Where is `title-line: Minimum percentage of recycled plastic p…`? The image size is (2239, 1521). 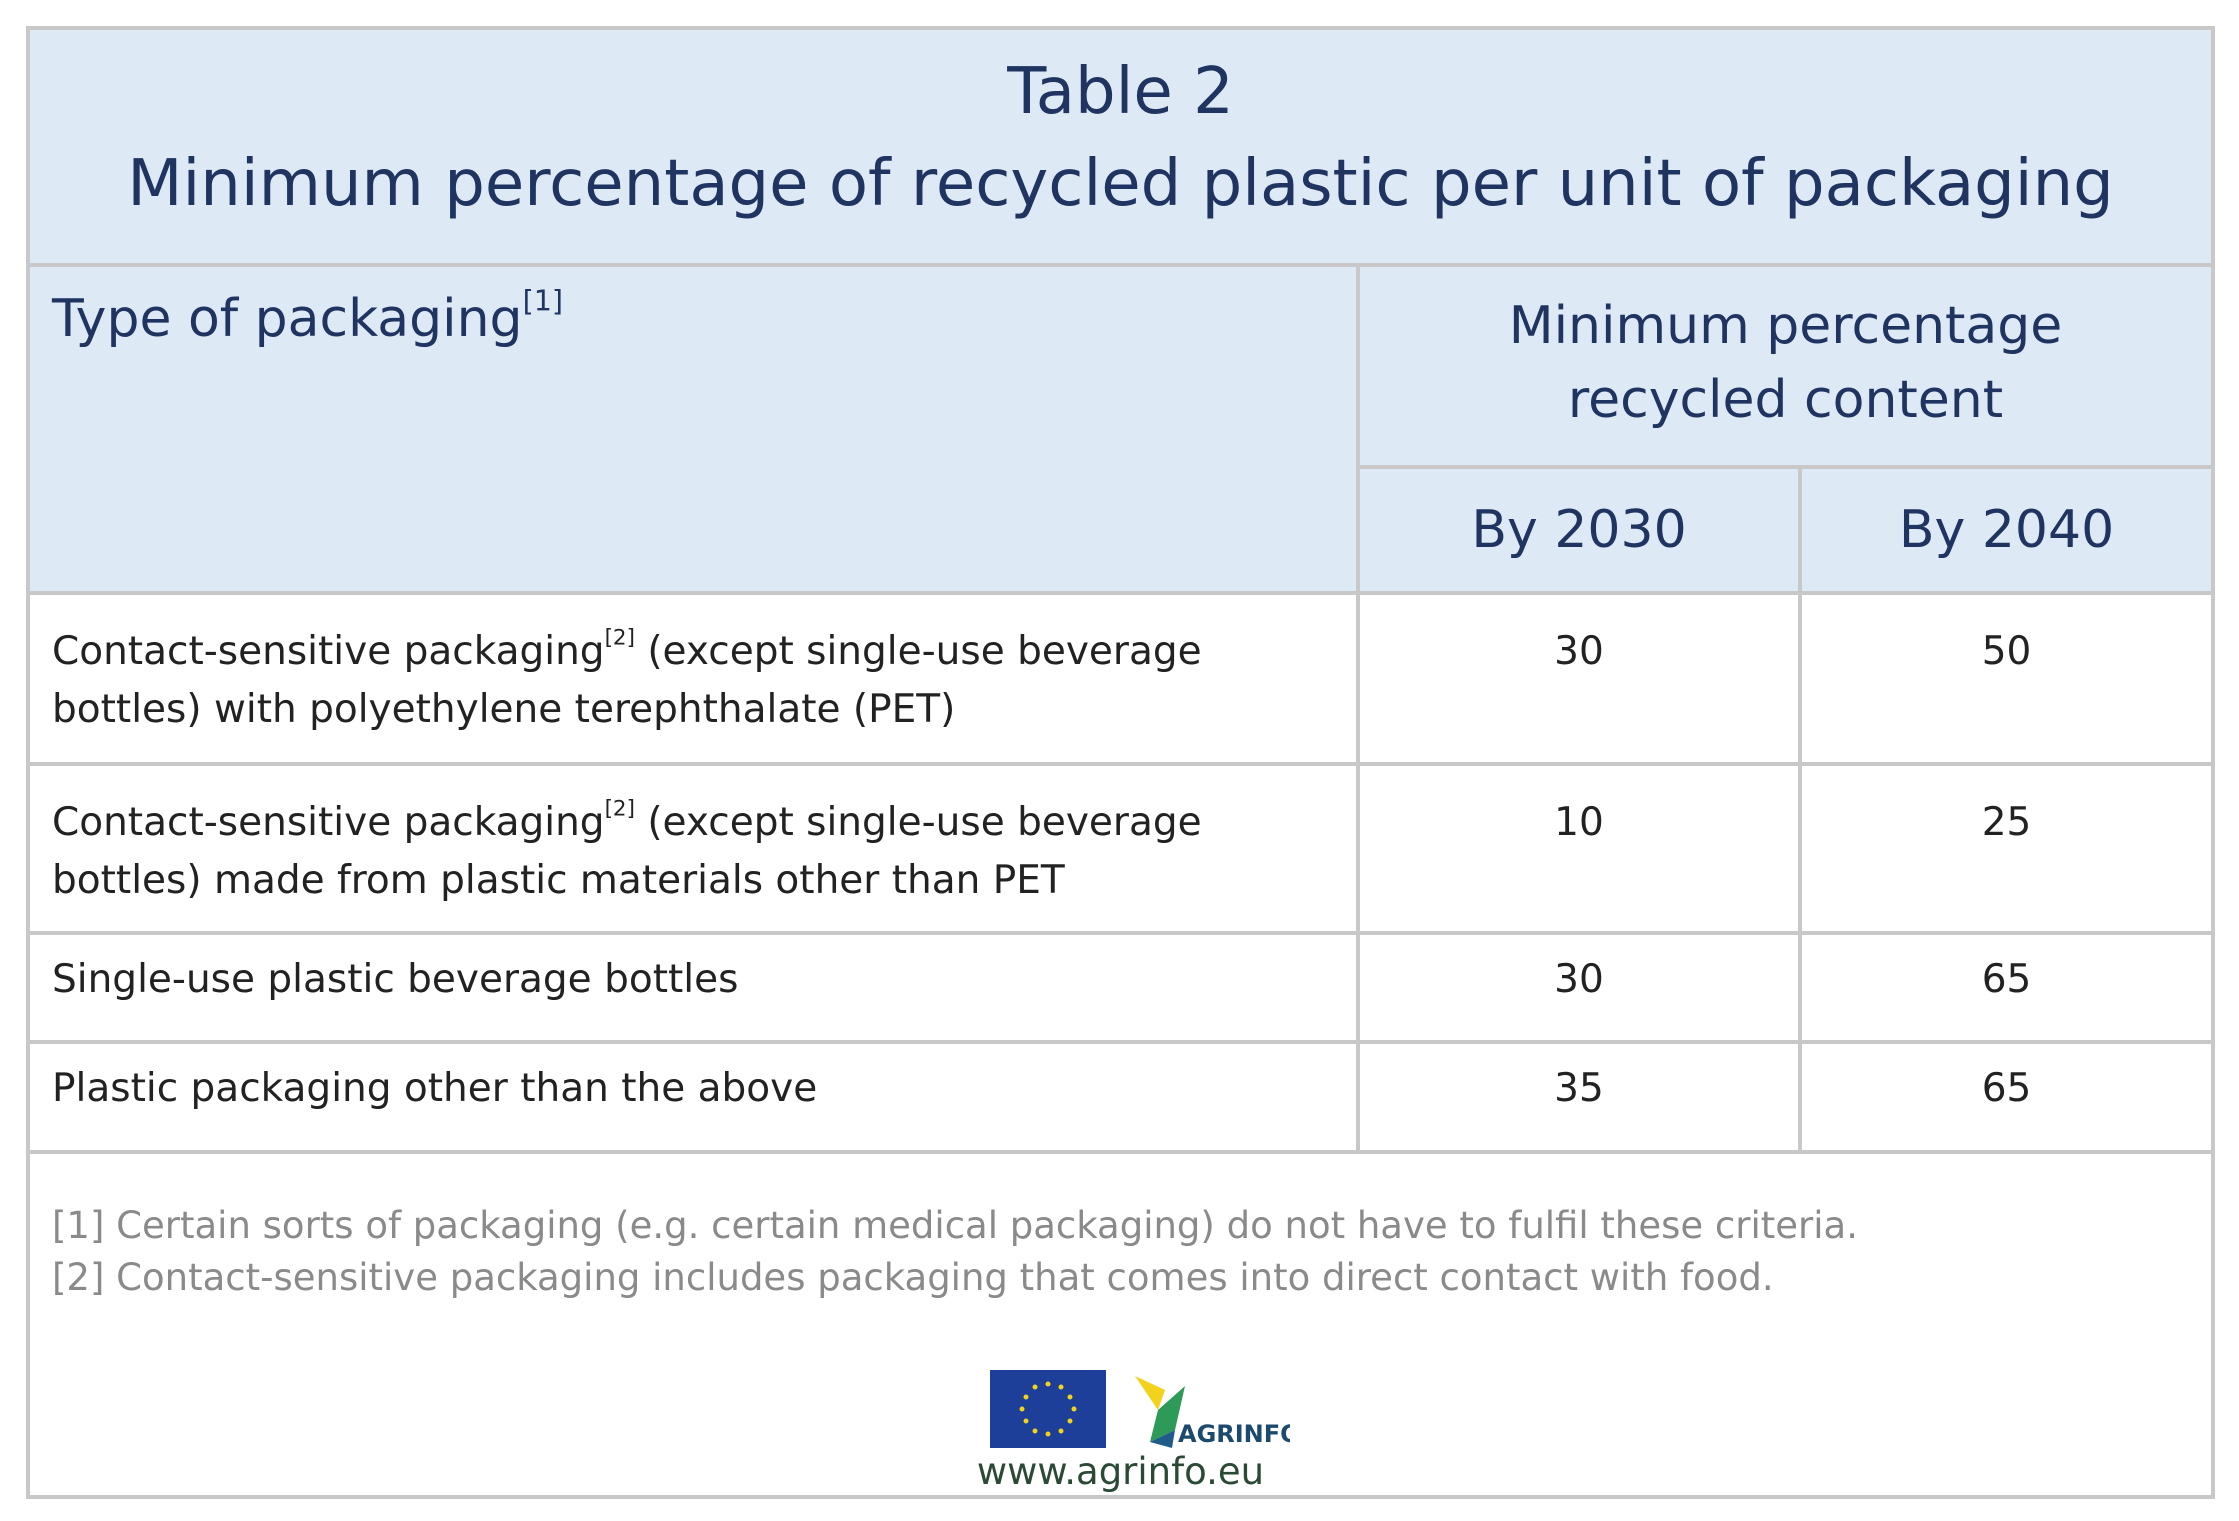 title-line: Minimum percentage of recycled plastic p… is located at coordinates (1120, 184).